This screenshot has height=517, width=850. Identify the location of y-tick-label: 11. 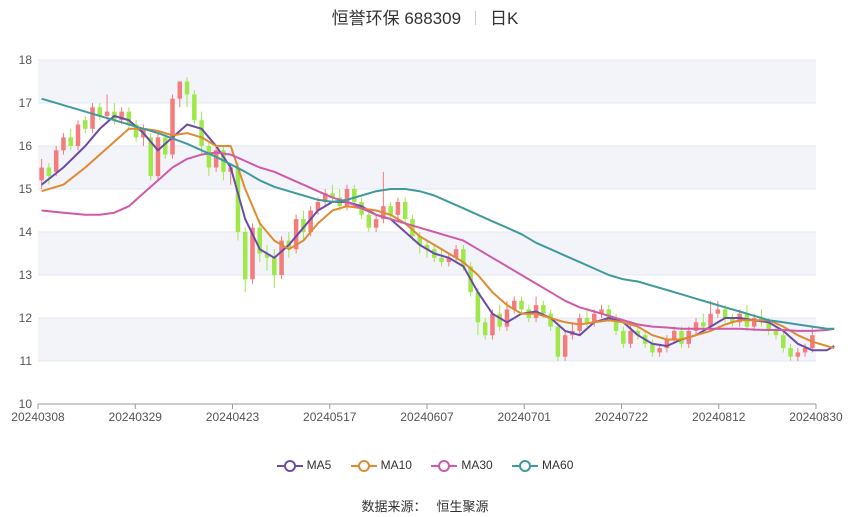
(26, 361).